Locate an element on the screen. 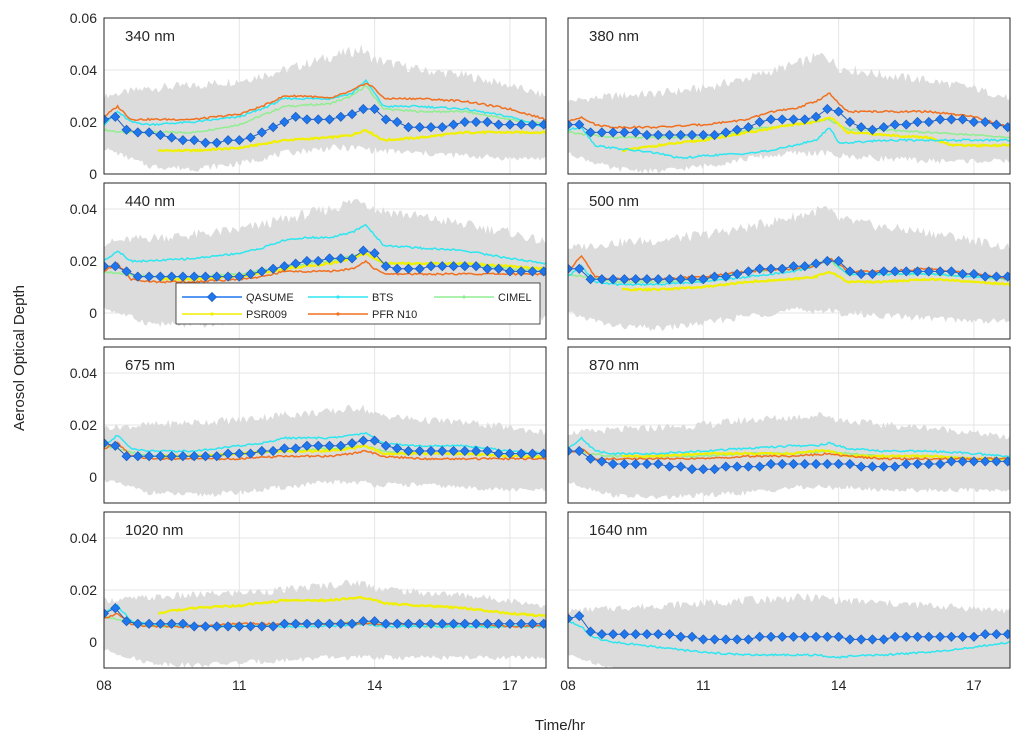 This screenshot has width=1011, height=740. panel-title: 870 nm is located at coordinates (614, 365).